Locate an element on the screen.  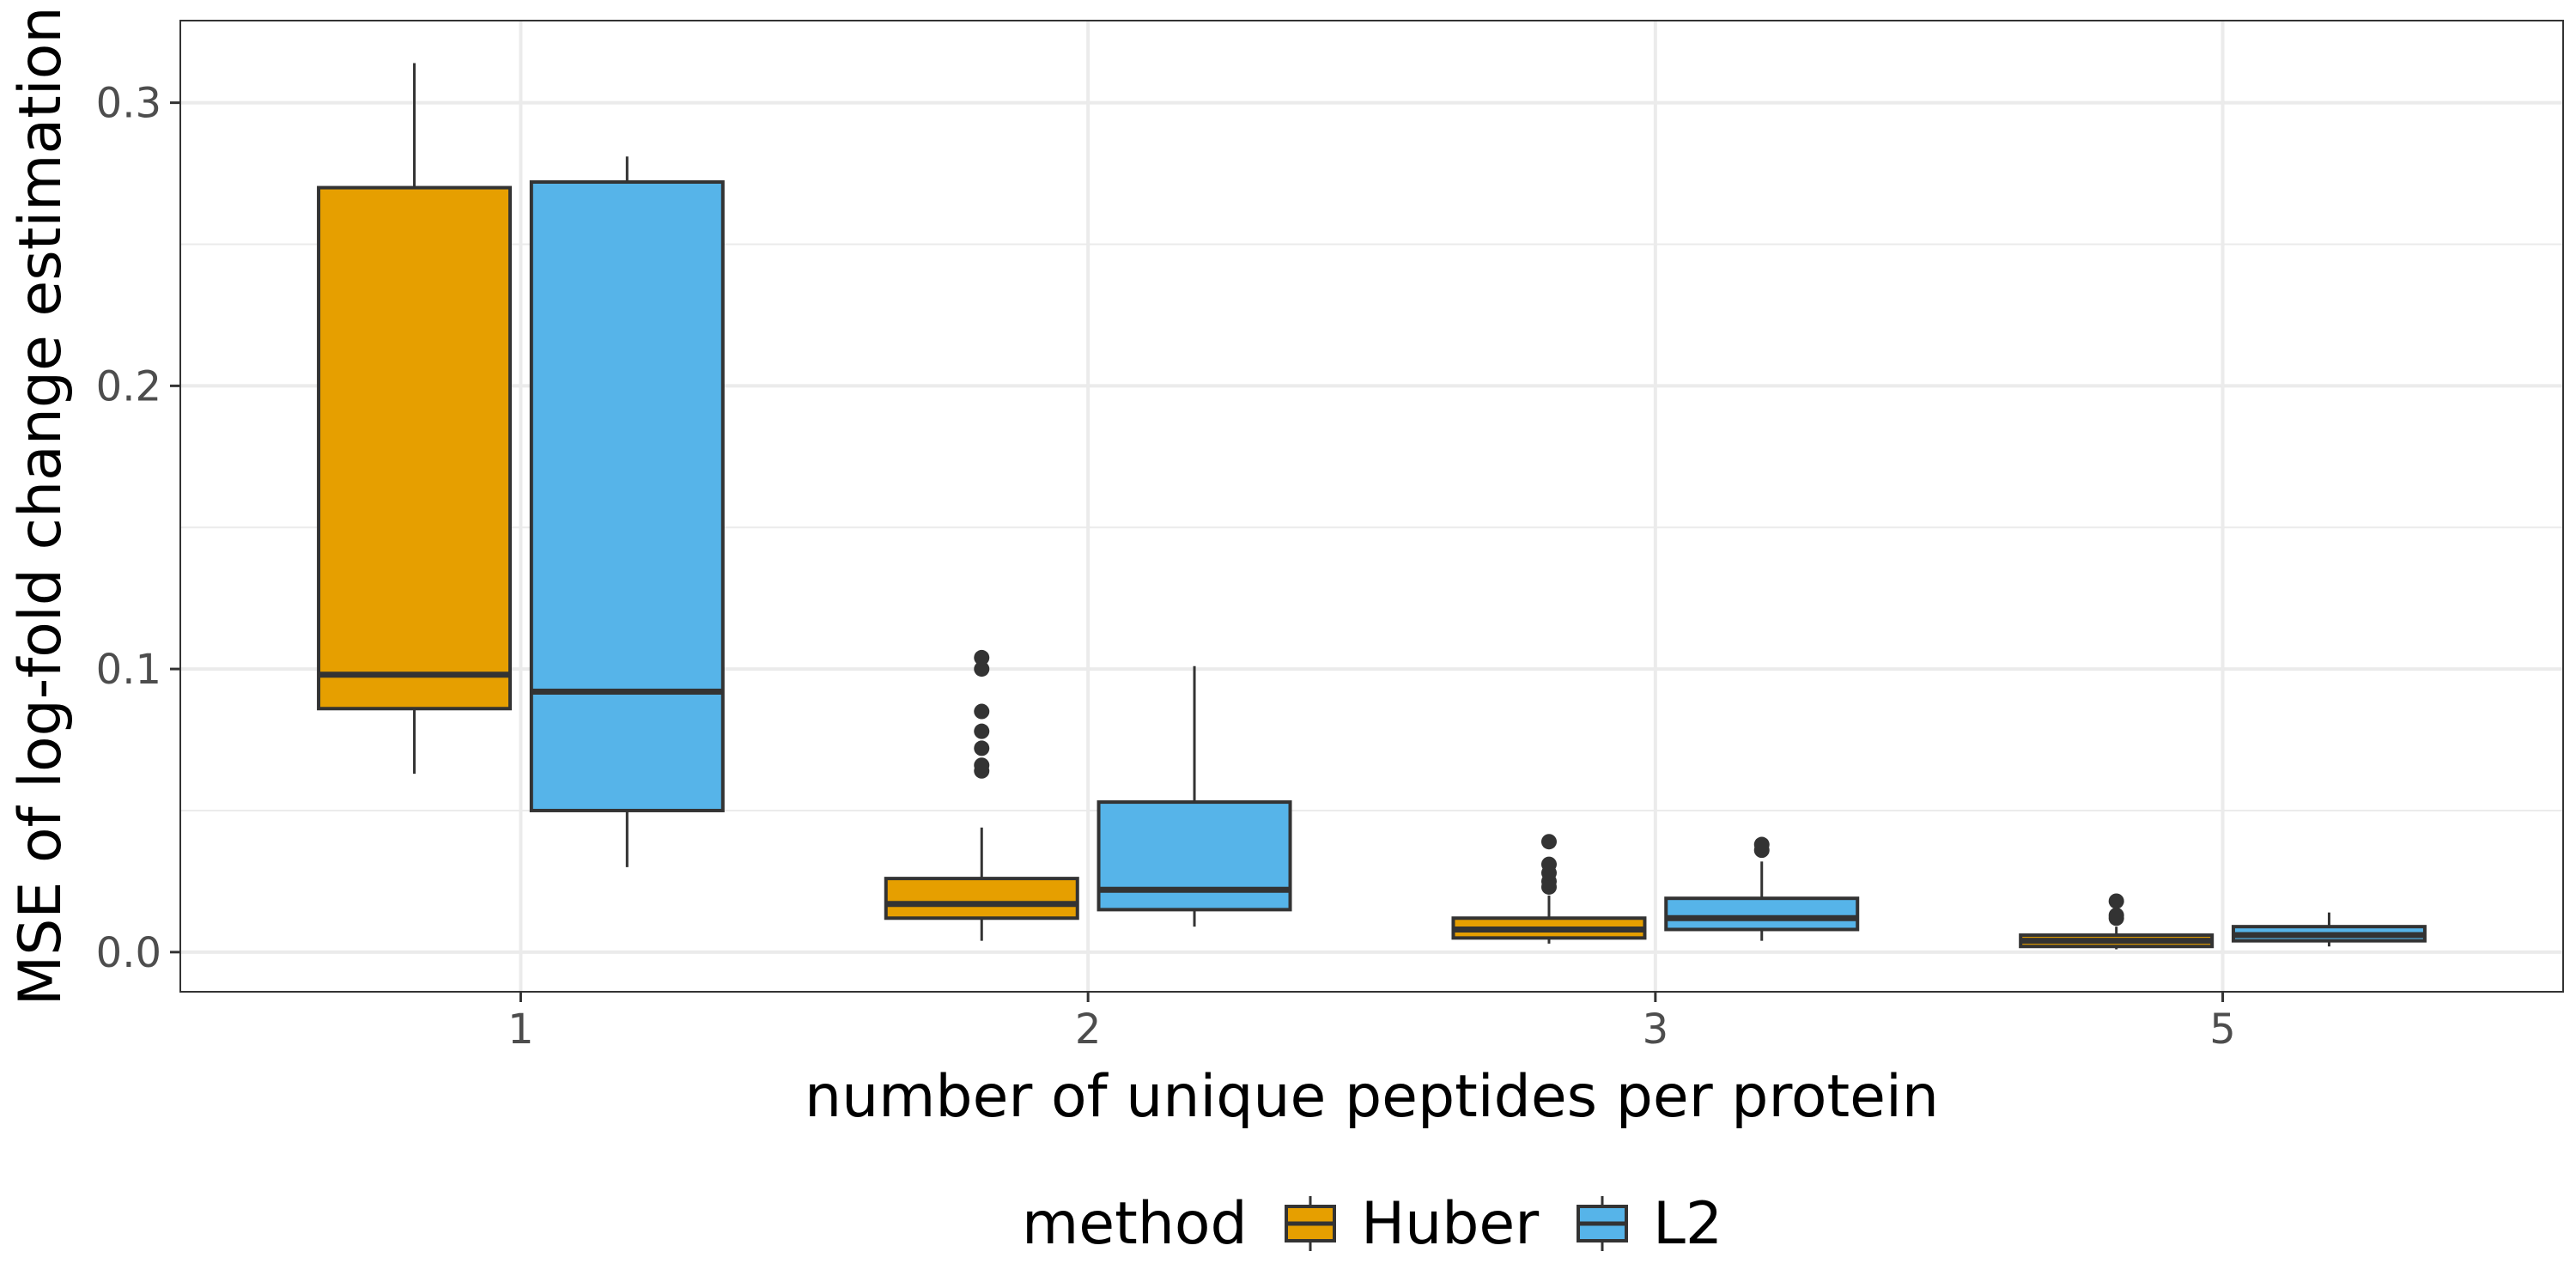
x-tick-label: 1 is located at coordinates (521, 1030).